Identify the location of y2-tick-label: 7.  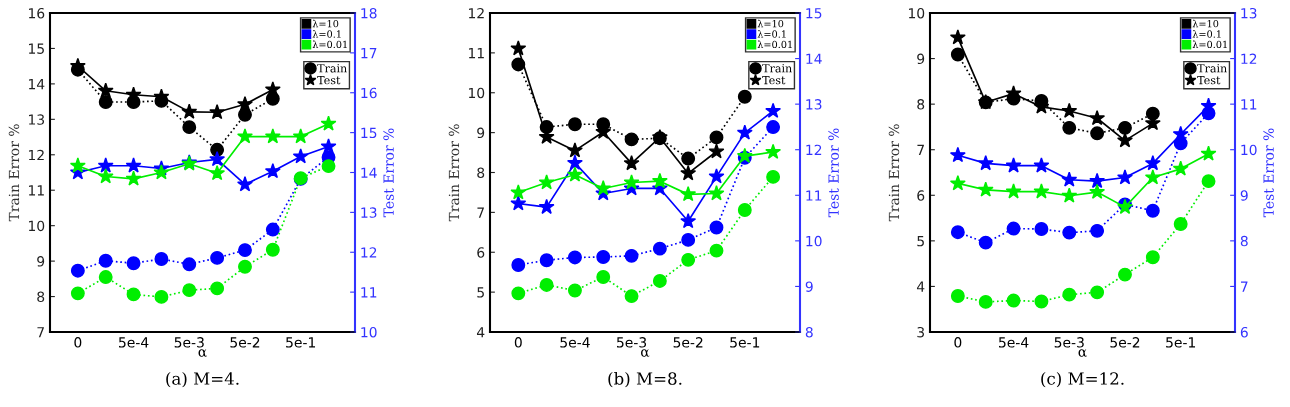
(1244, 286).